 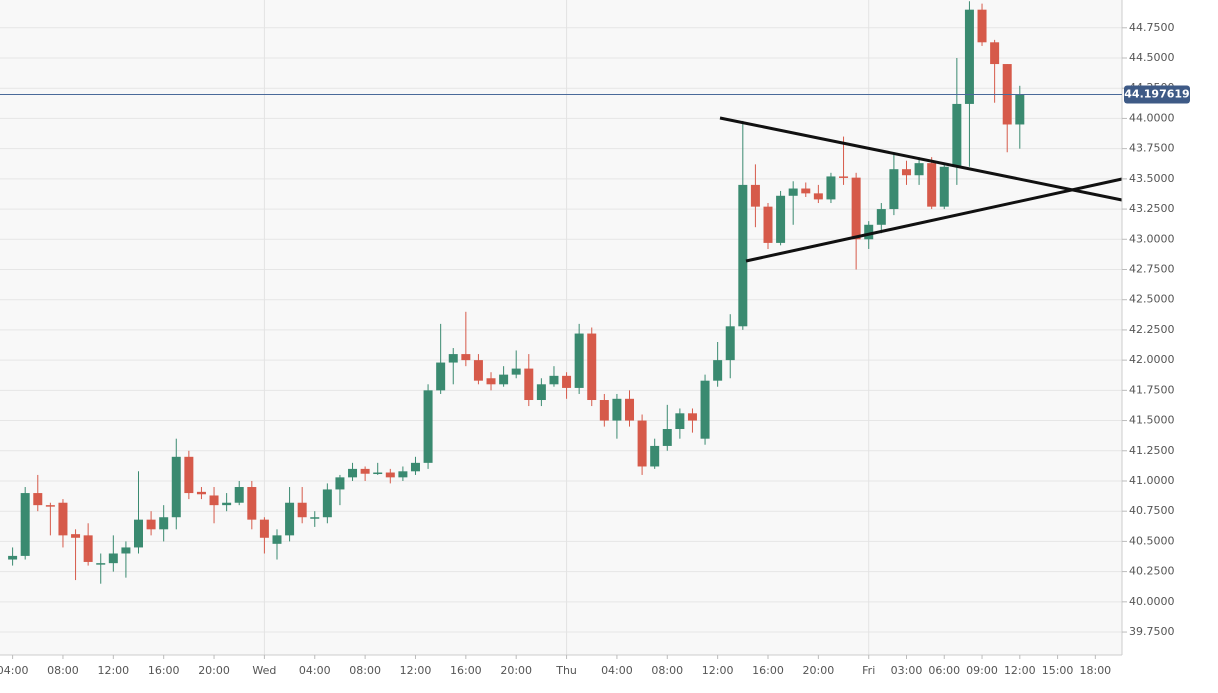 I want to click on y-tick-label: 42.7500, so click(x=1152, y=268).